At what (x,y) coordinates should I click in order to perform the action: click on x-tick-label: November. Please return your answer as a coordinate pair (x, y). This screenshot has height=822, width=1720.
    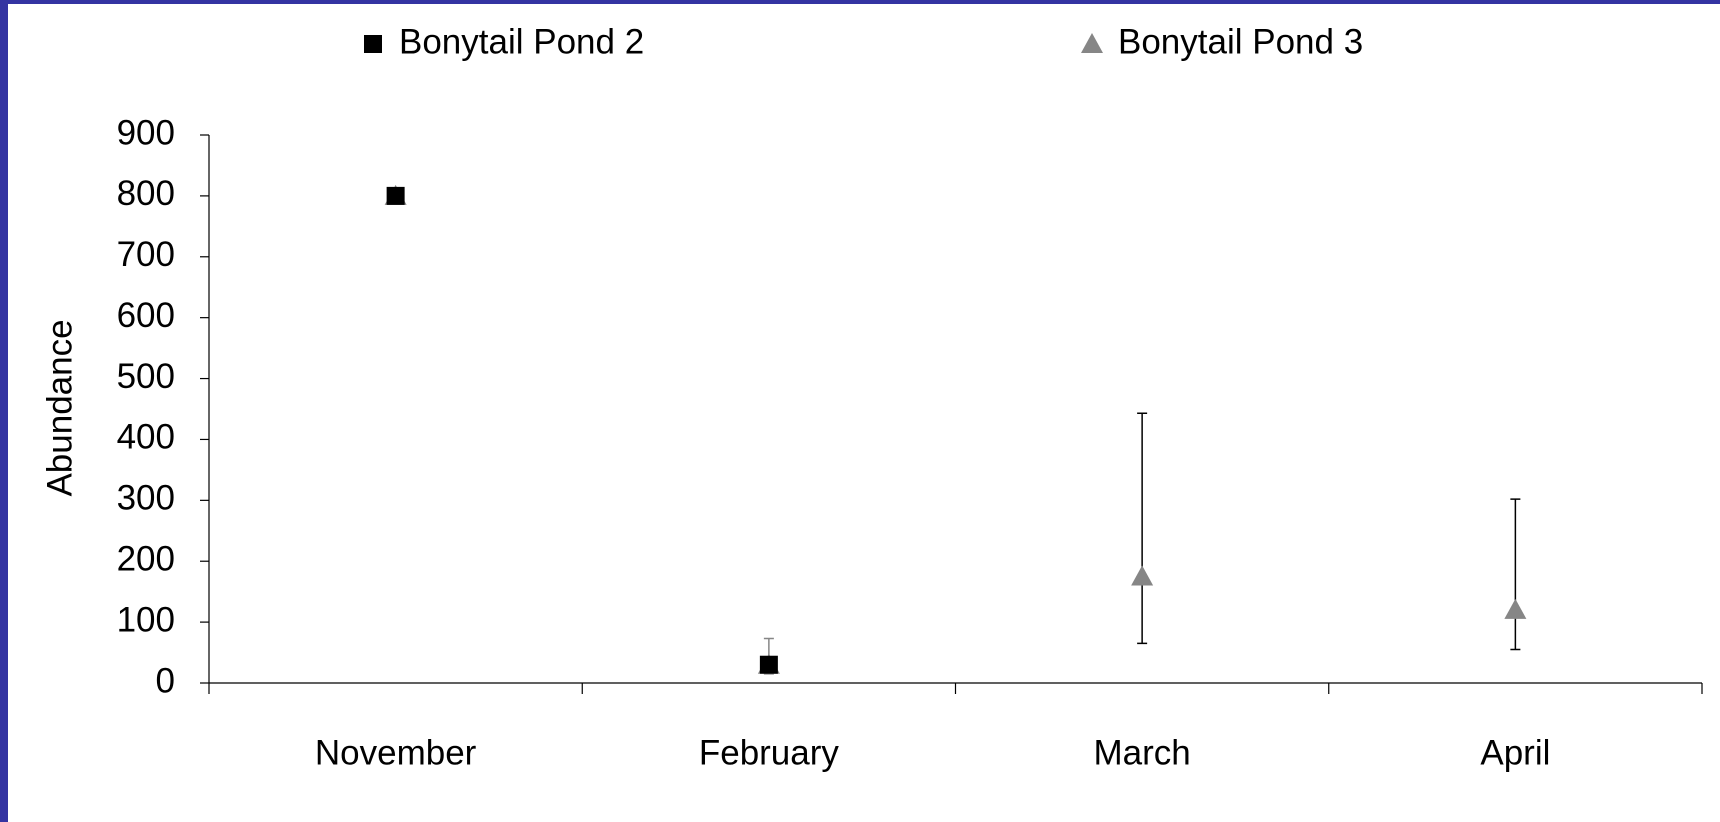
    Looking at the image, I should click on (396, 752).